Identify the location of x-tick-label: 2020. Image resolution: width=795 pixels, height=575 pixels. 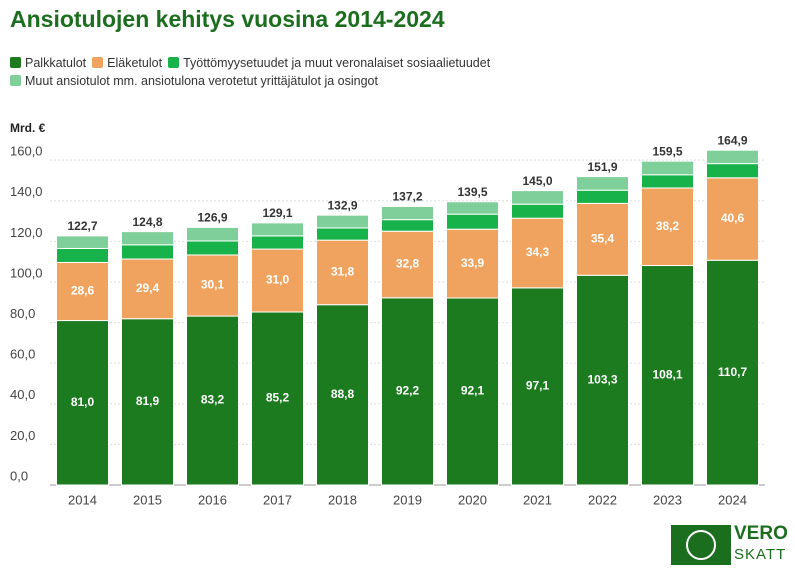
(472, 499).